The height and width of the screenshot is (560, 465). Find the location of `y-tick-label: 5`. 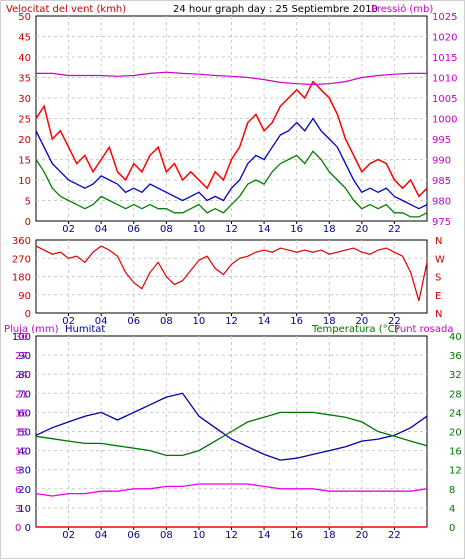

y-tick-label: 5 is located at coordinates (28, 202).